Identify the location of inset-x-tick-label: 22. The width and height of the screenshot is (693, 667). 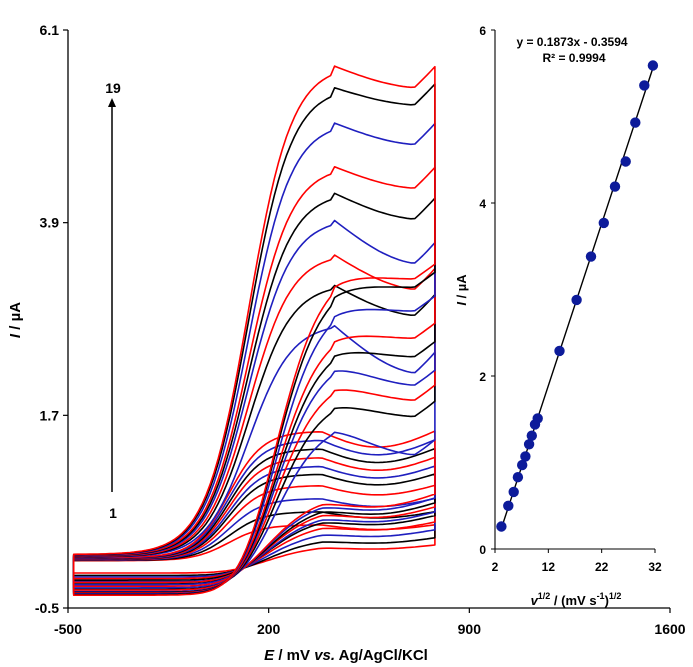
(602, 567).